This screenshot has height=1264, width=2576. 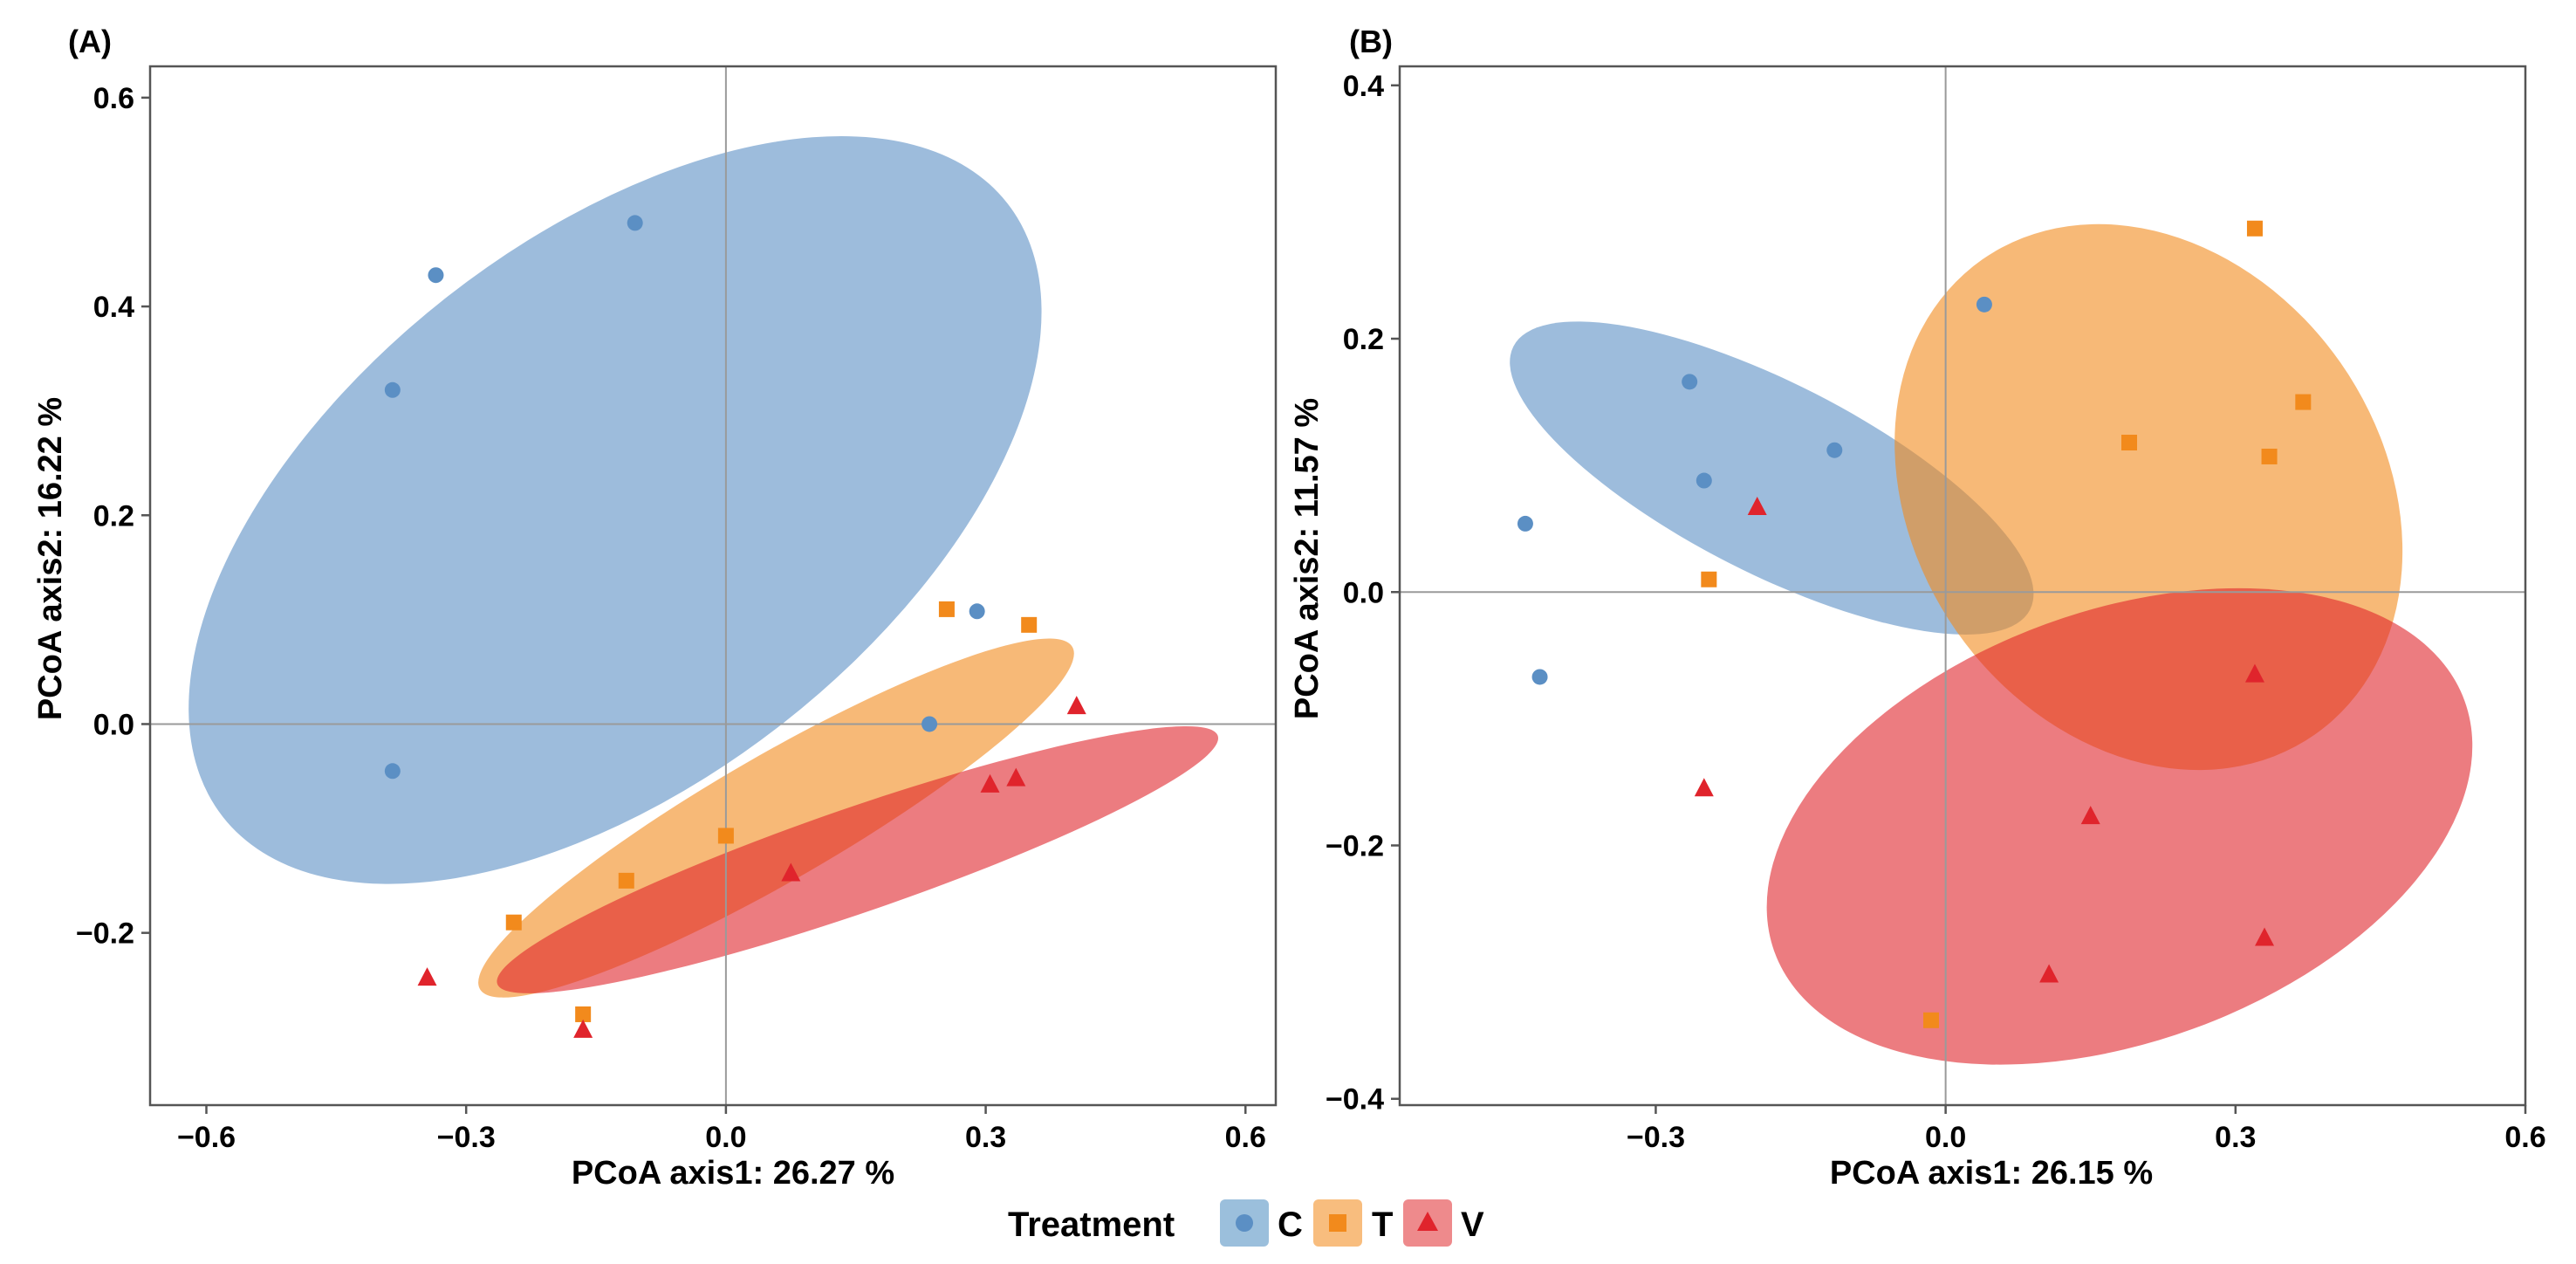 I want to click on legend: Treatment C T V, so click(x=1246, y=1223).